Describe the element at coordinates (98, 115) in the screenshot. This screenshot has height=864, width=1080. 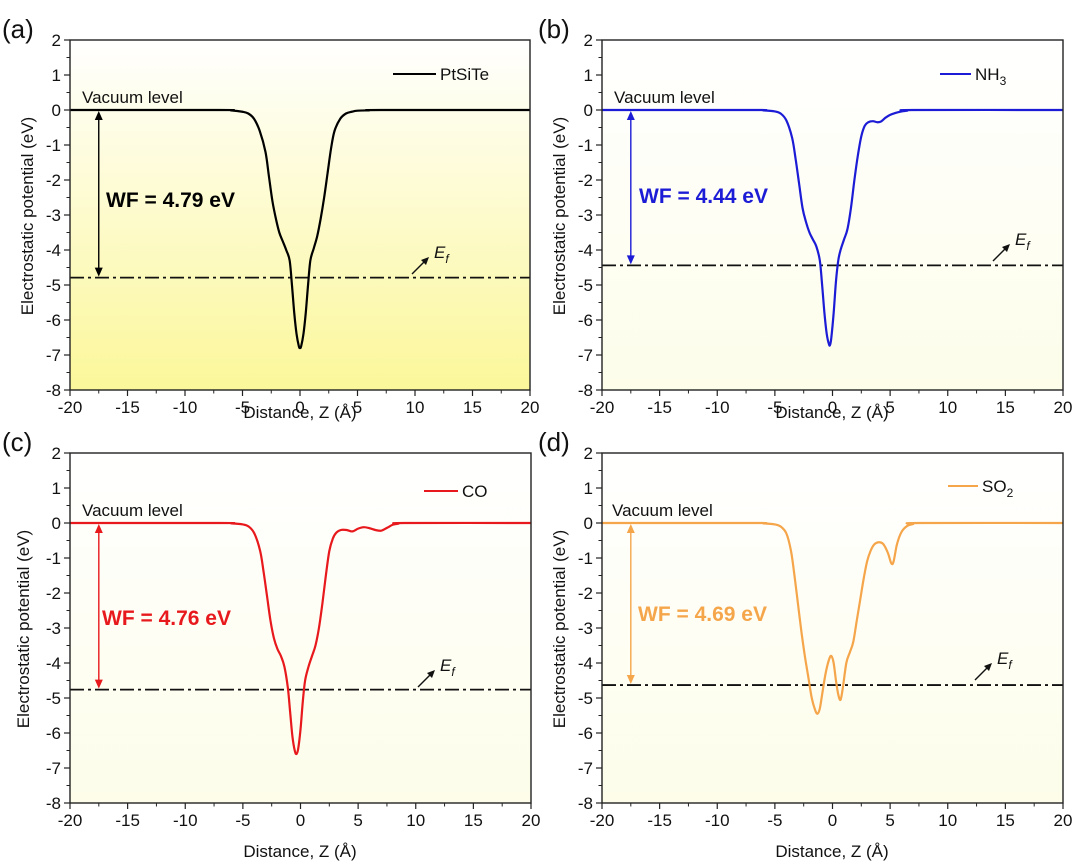
I see `arrow-up-icon` at that location.